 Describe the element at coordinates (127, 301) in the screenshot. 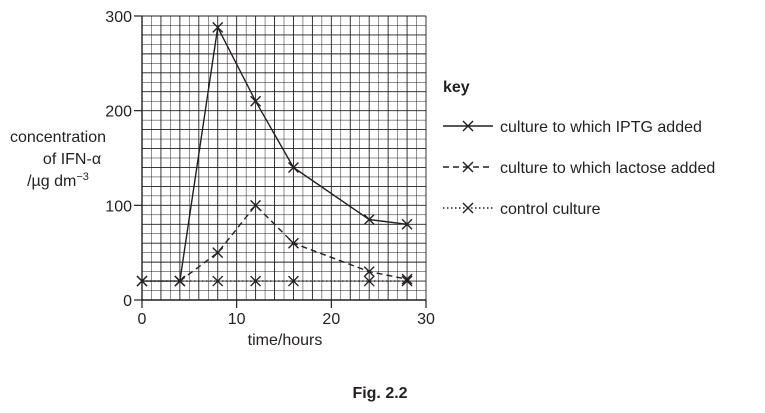

I see `y-tick-label: 0` at that location.